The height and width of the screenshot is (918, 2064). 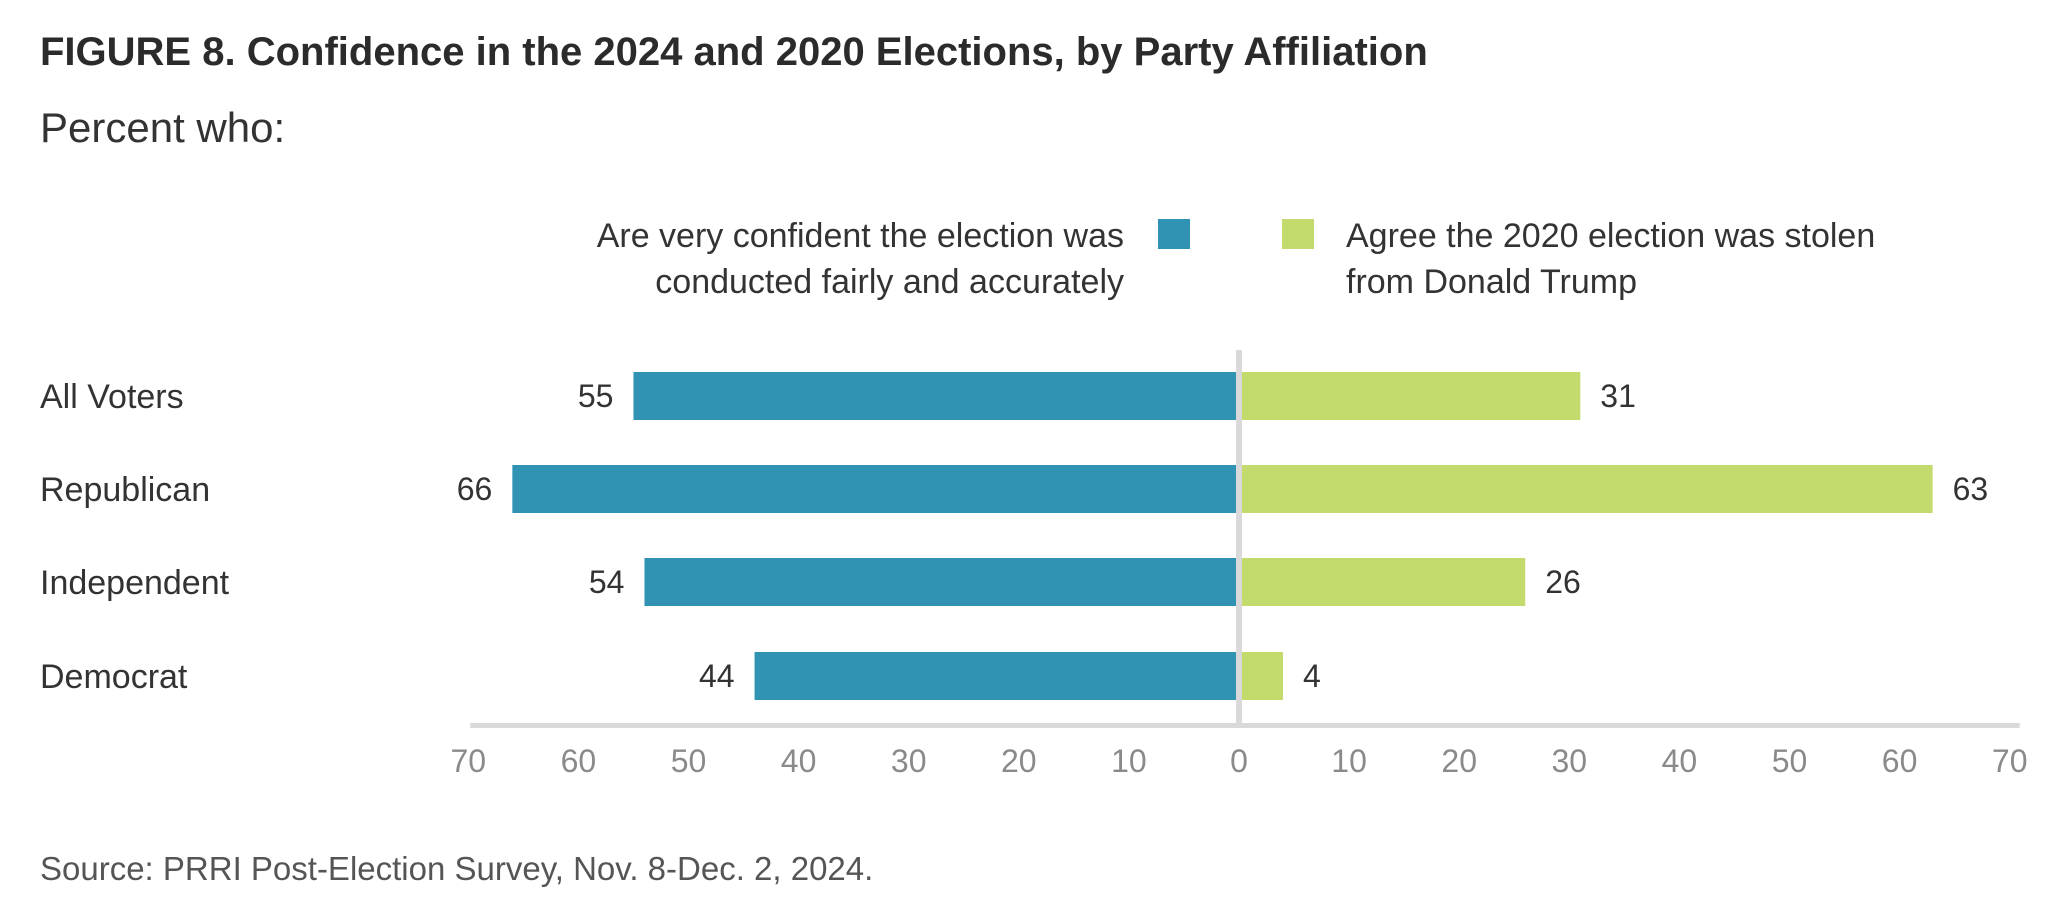 What do you see at coordinates (875, 489) in the screenshot?
I see `bar-confident-republican` at bounding box center [875, 489].